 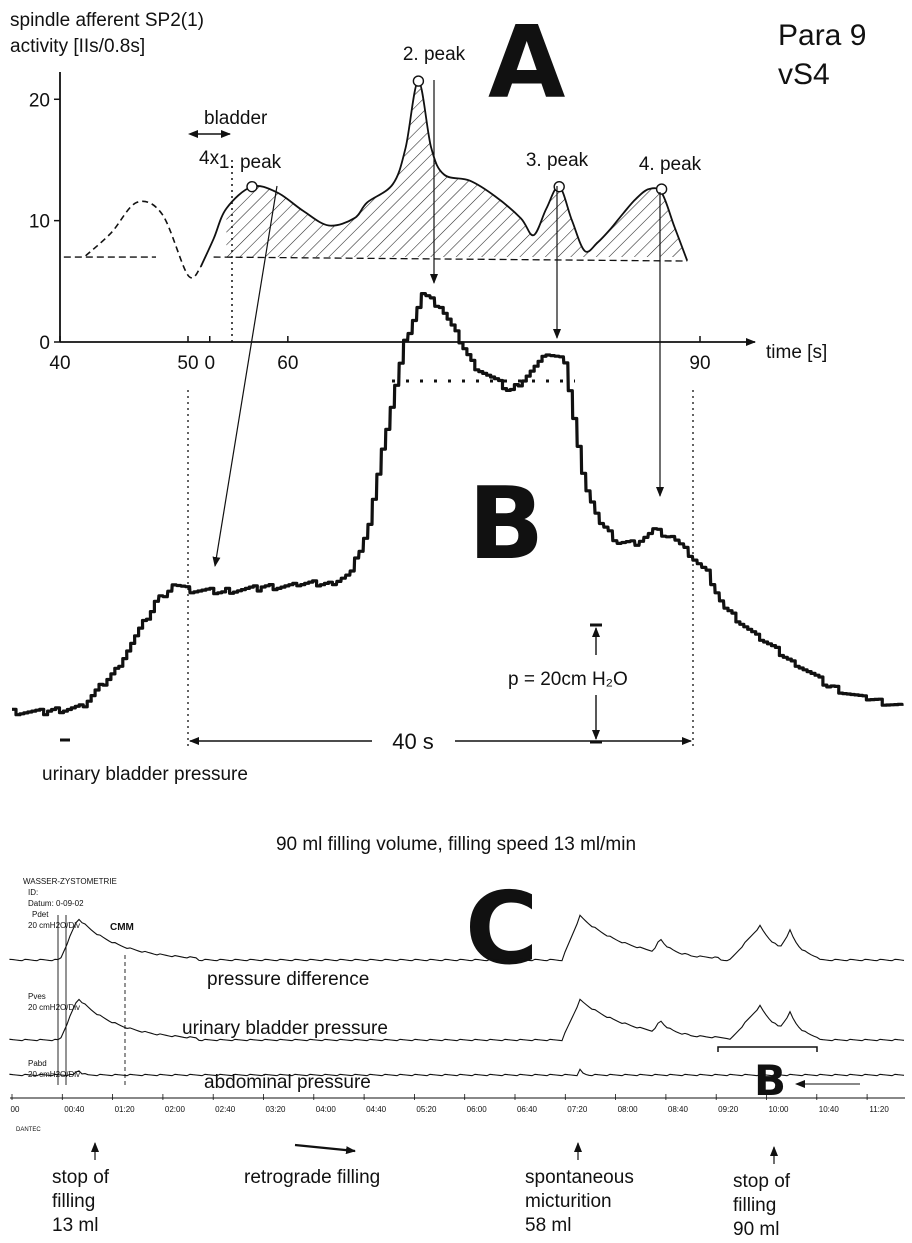 I want to click on panel-c-time-label: 02:40, so click(x=225, y=1109).